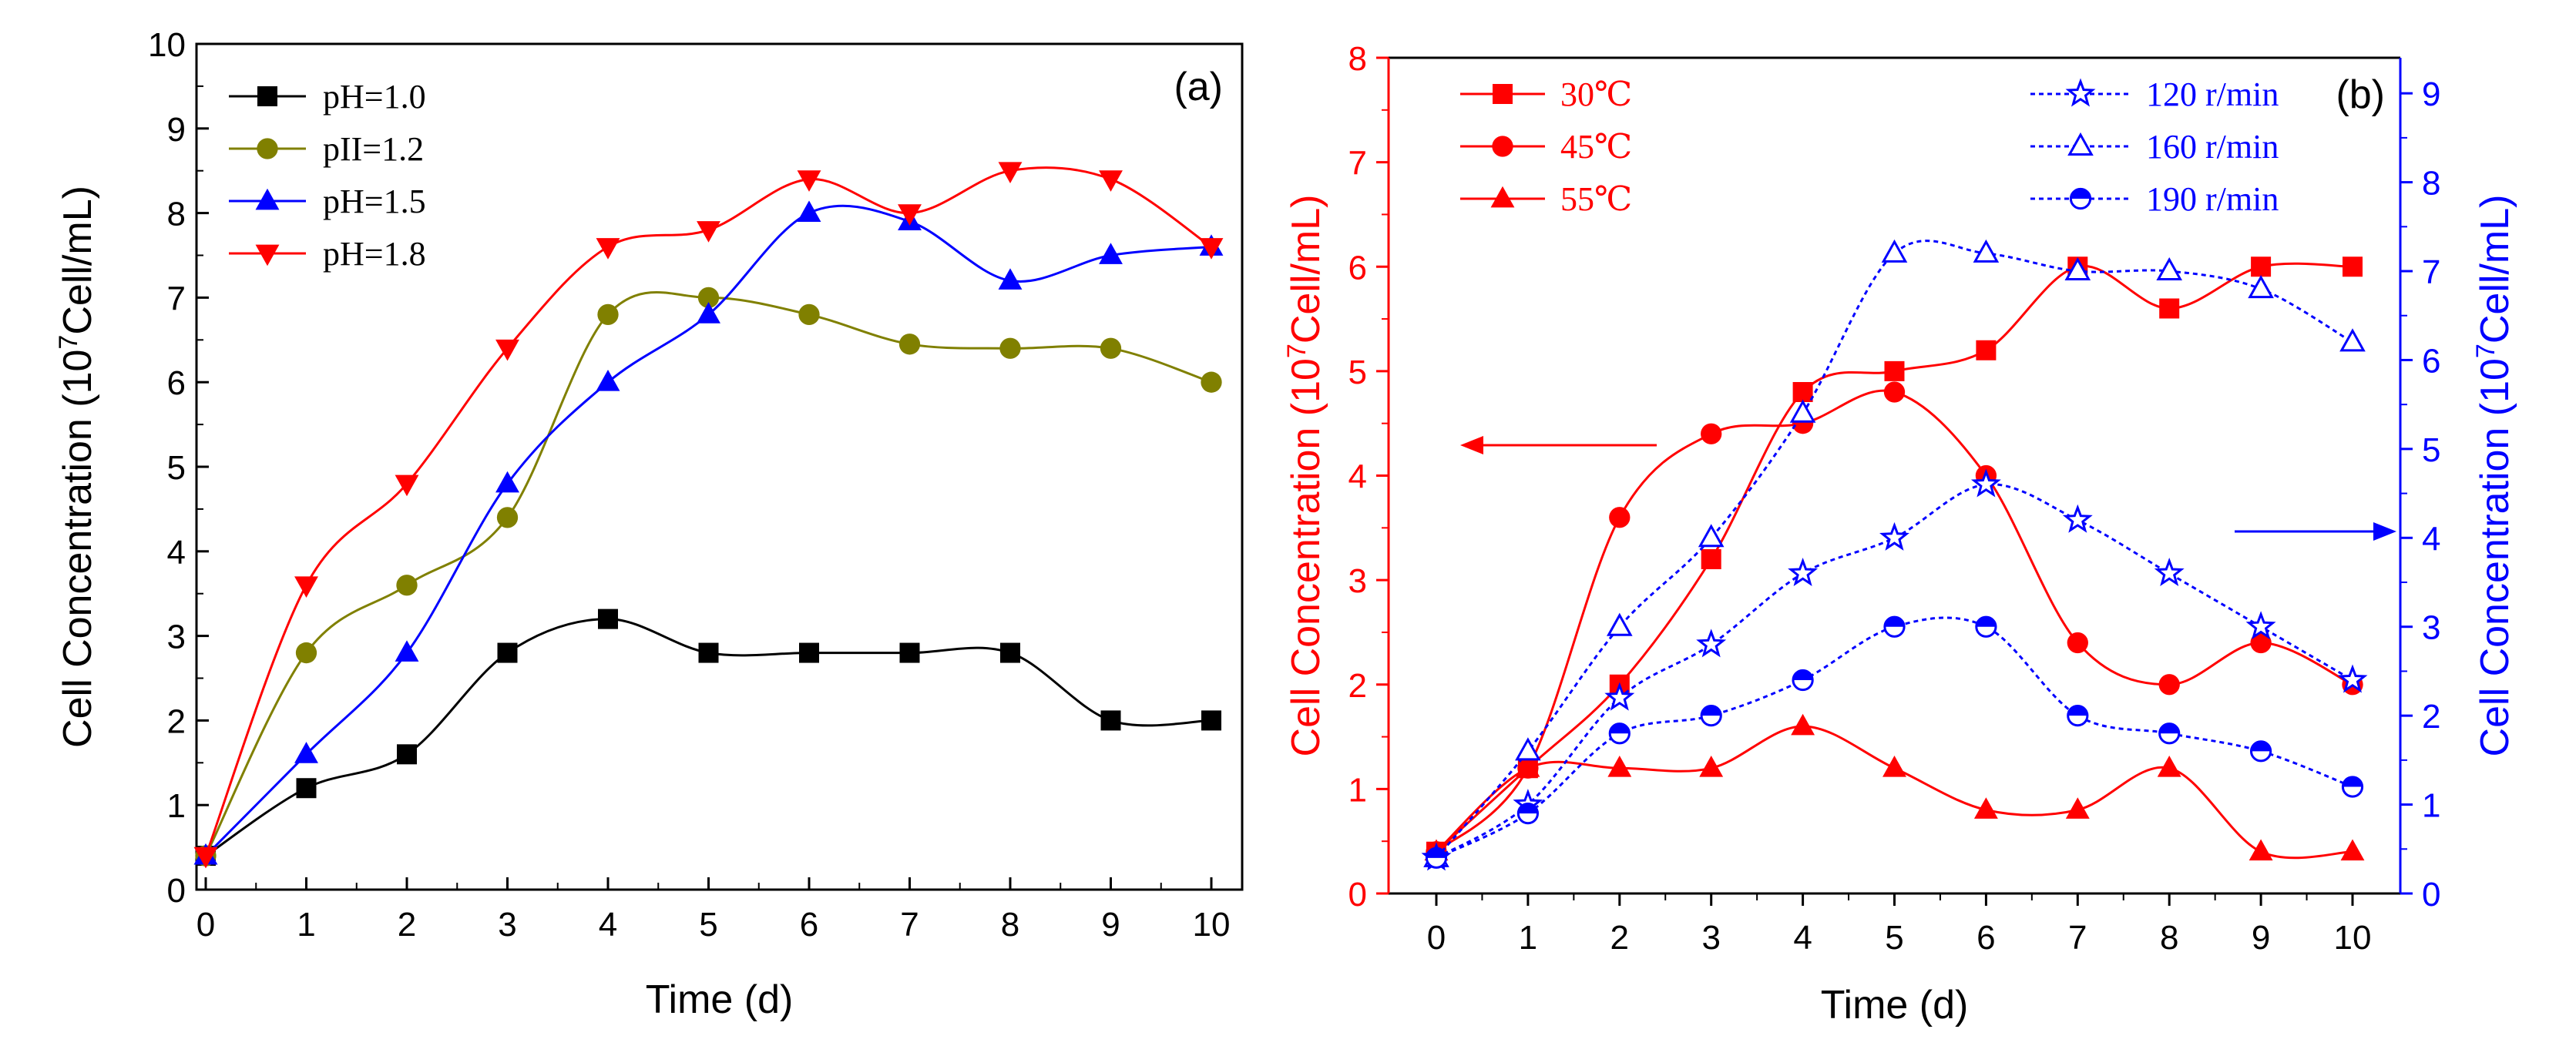  What do you see at coordinates (1894, 938) in the screenshot?
I see `panel-b-x-tick-label: 5` at bounding box center [1894, 938].